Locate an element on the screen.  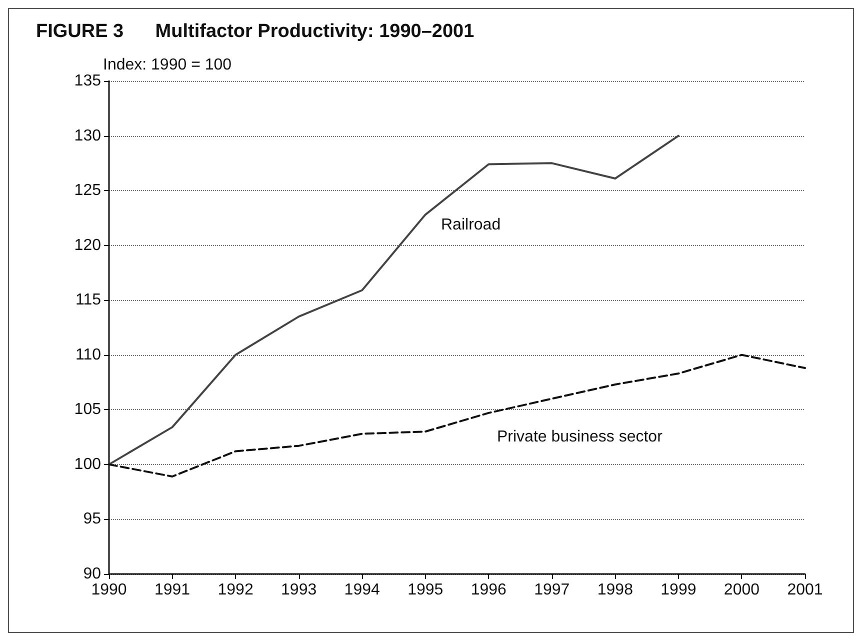
y-tick-label: 115 is located at coordinates (88, 300).